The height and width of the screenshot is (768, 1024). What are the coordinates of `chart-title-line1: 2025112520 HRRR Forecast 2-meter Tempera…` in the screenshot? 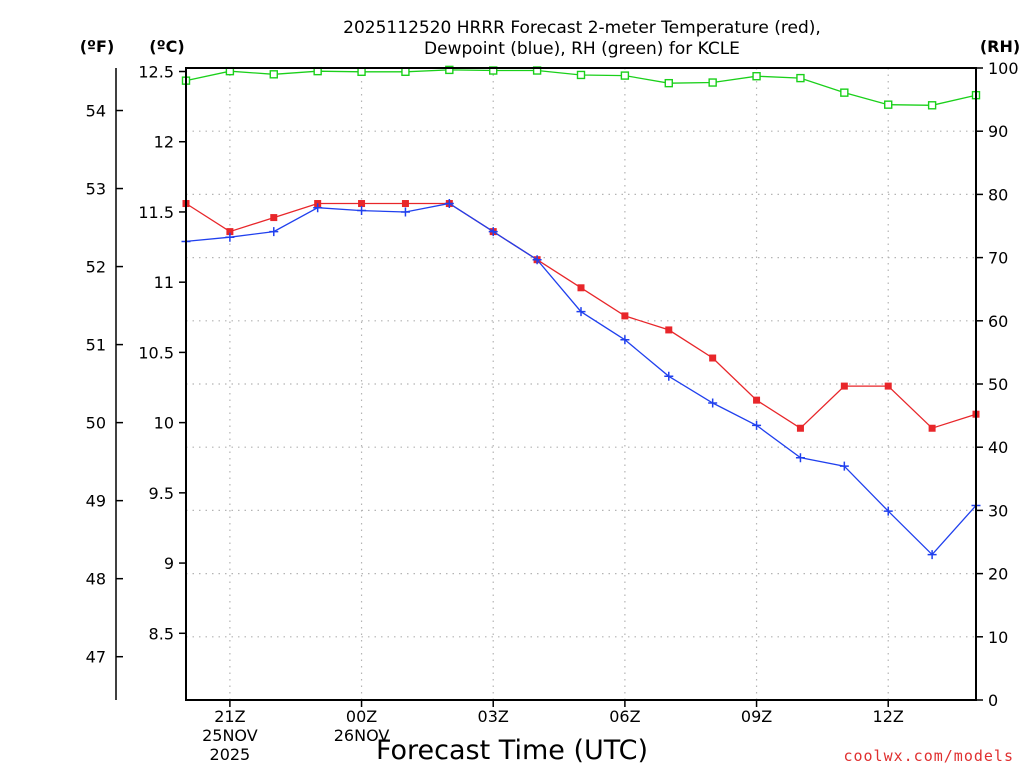 It's located at (582, 28).